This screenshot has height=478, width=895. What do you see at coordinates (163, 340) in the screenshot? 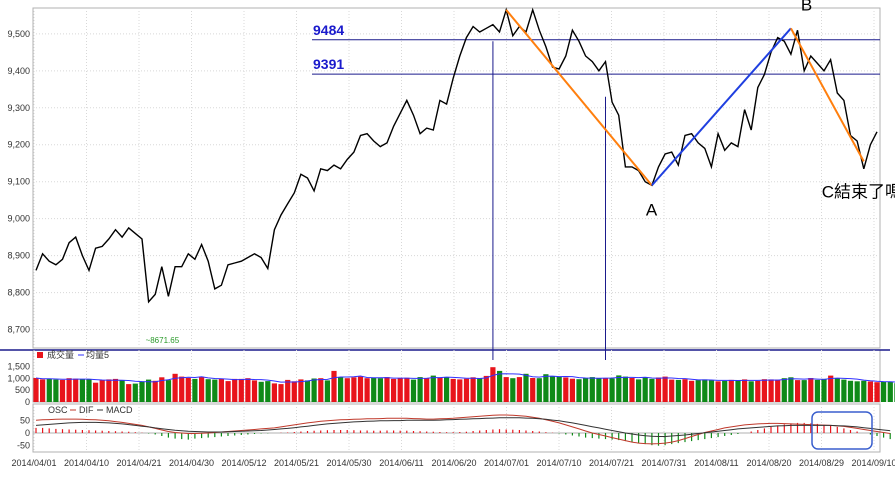
I see `low-value-label: ~8671.65` at bounding box center [163, 340].